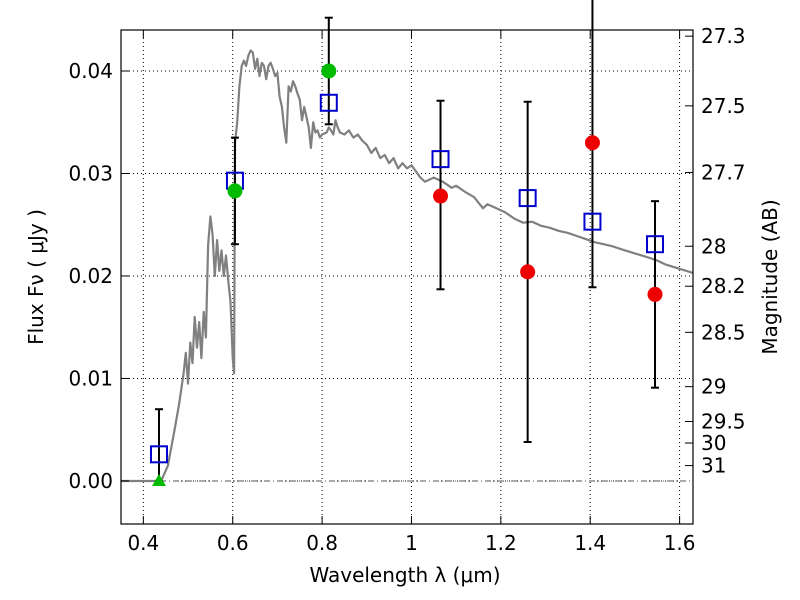 The image size is (800, 600). What do you see at coordinates (90, 481) in the screenshot?
I see `y-tick-label: 0.00` at bounding box center [90, 481].